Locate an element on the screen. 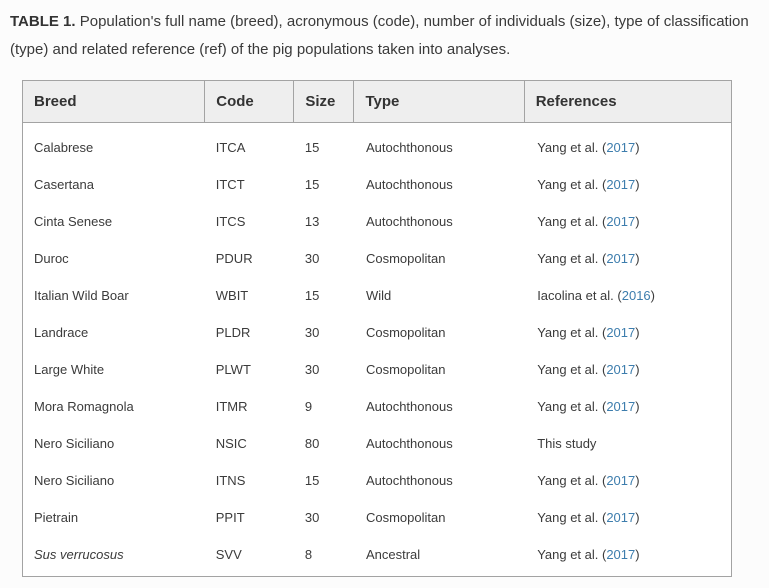 The image size is (769, 588). code-cell: WBIT is located at coordinates (232, 295).